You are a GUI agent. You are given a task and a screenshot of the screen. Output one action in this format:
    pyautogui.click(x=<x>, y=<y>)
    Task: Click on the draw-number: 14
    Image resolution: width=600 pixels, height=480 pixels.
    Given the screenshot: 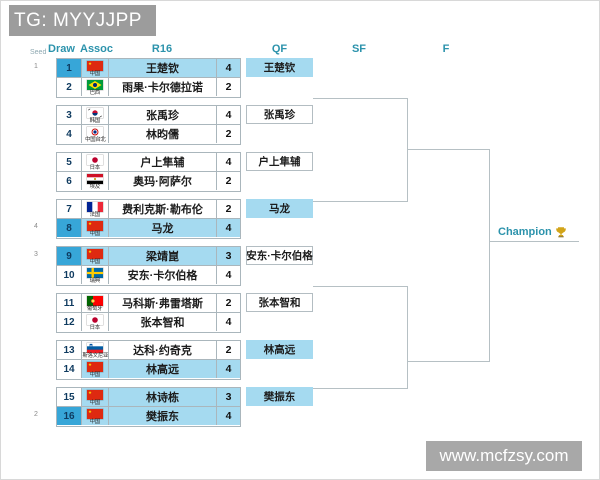 What is the action you would take?
    pyautogui.click(x=69, y=369)
    